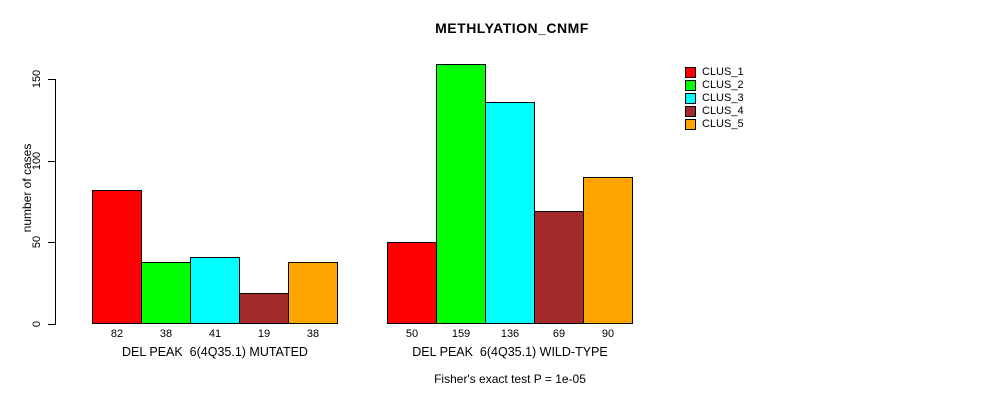 The image size is (990, 400). I want to click on bar-clus-2-group2, so click(461, 194).